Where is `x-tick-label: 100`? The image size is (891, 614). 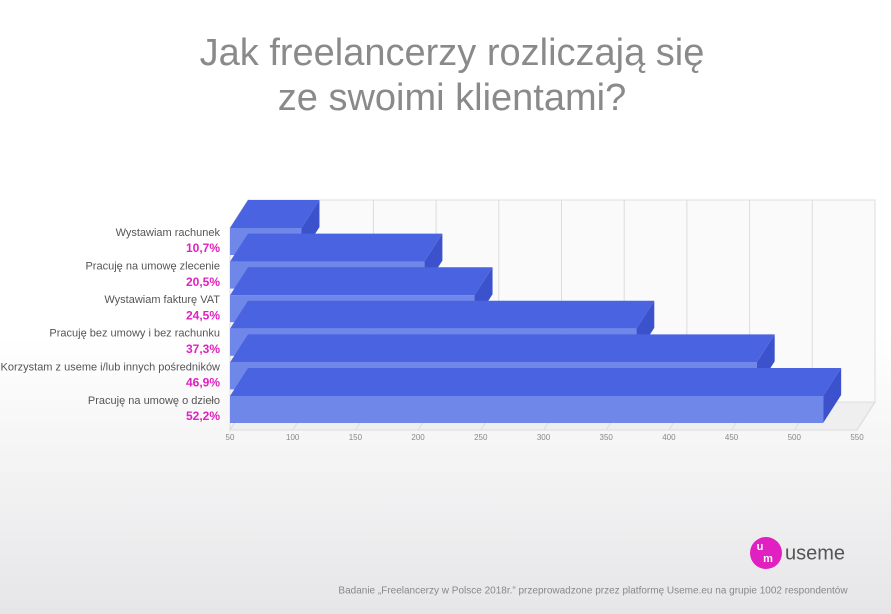
x-tick-label: 100 is located at coordinates (293, 437).